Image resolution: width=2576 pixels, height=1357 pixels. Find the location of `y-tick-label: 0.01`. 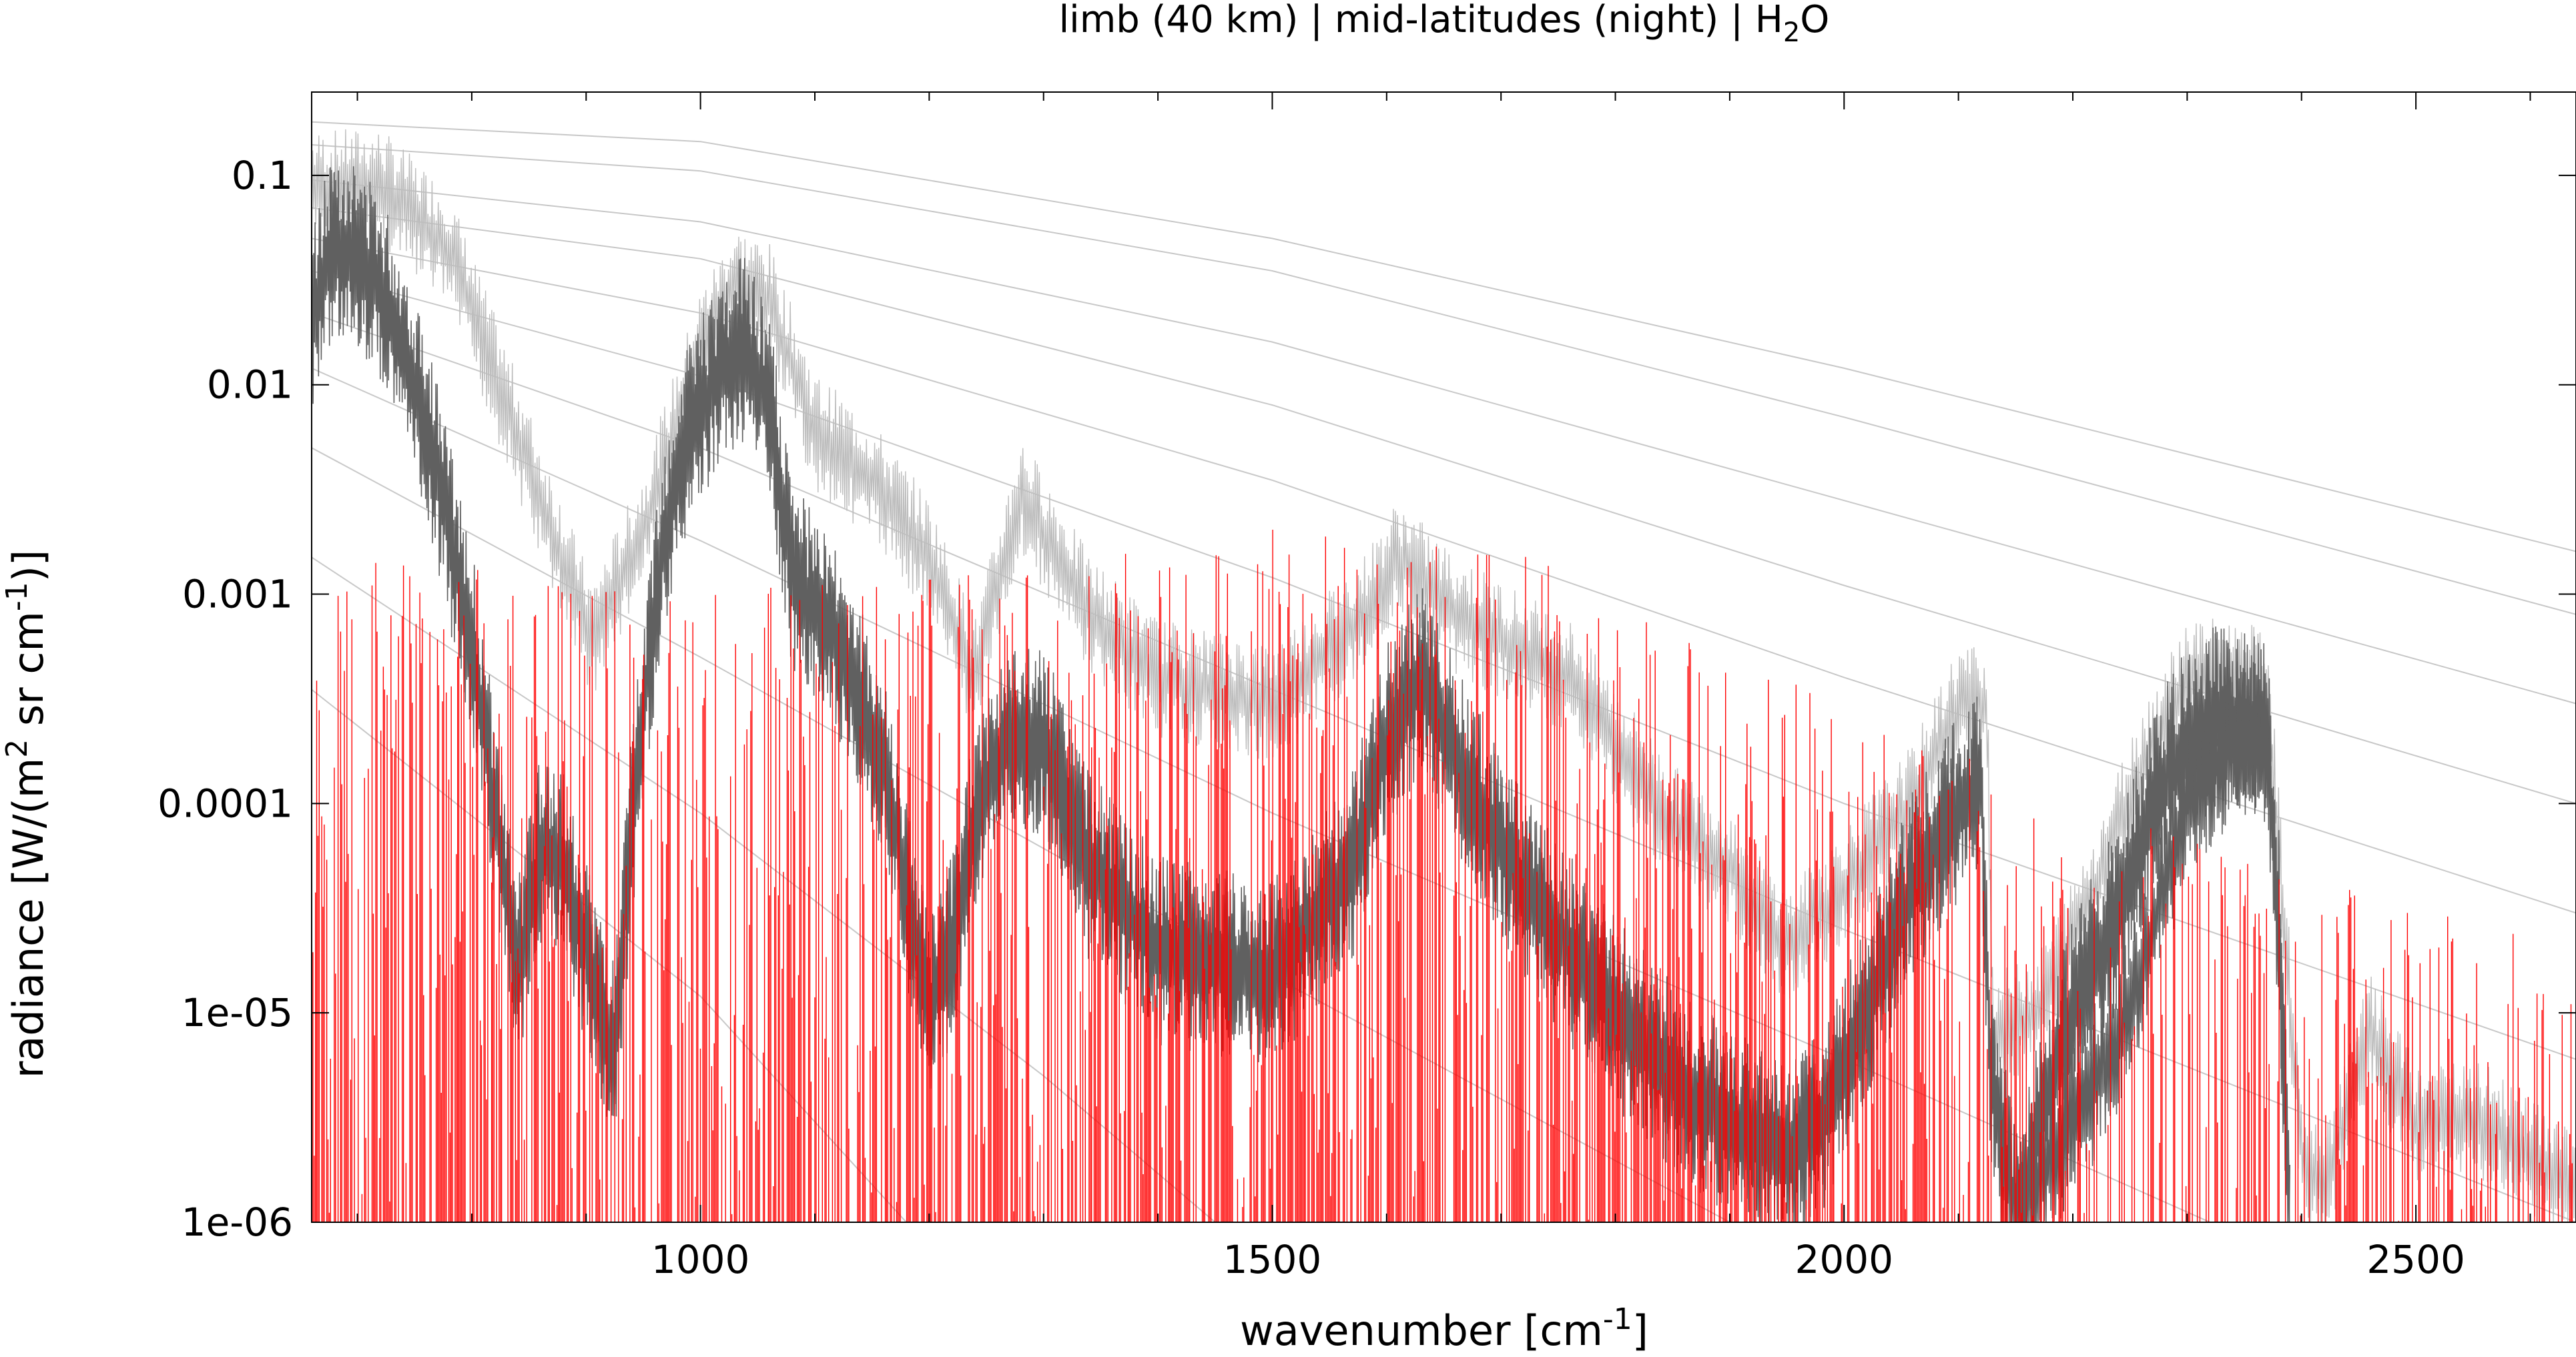

y-tick-label: 0.01 is located at coordinates (250, 385).